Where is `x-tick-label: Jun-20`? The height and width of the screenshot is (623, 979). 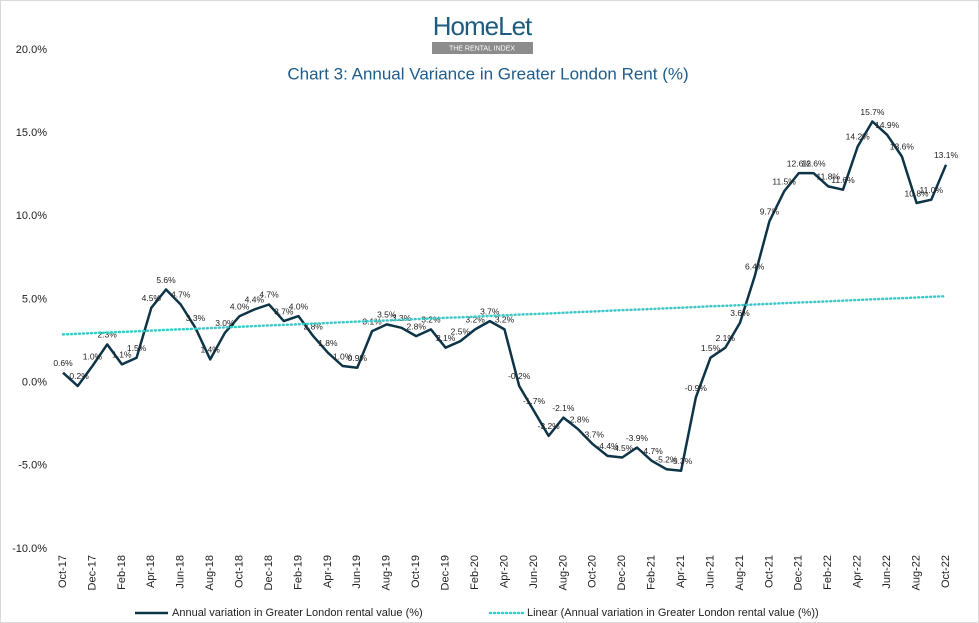
x-tick-label: Jun-20 is located at coordinates (534, 572).